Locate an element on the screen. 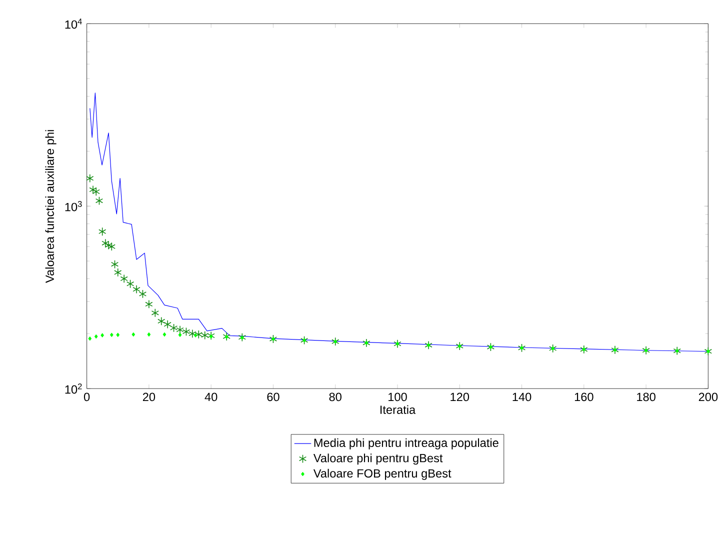  x-tick-label: 20 is located at coordinates (149, 397).